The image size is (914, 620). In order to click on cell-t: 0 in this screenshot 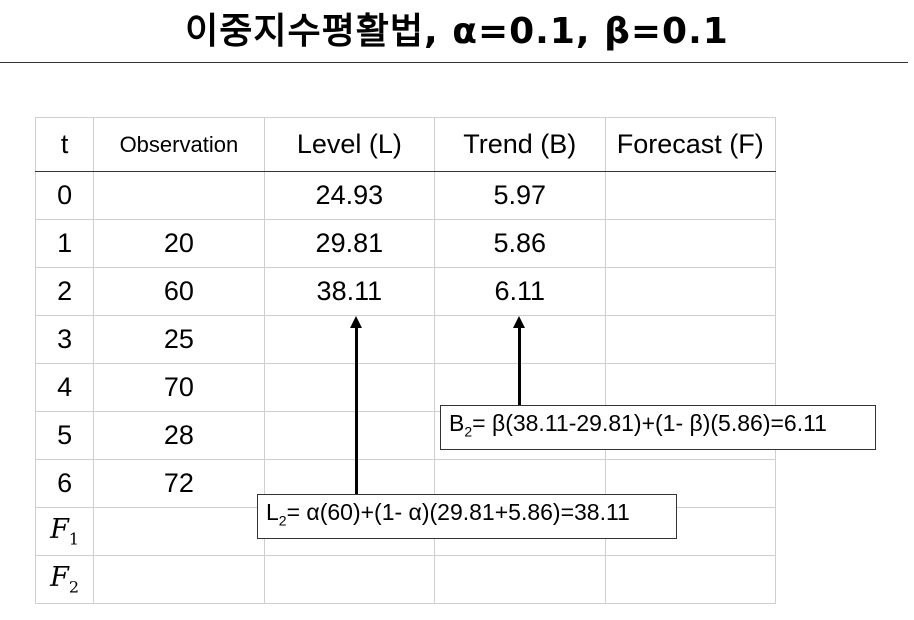, I will do `click(65, 196)`.